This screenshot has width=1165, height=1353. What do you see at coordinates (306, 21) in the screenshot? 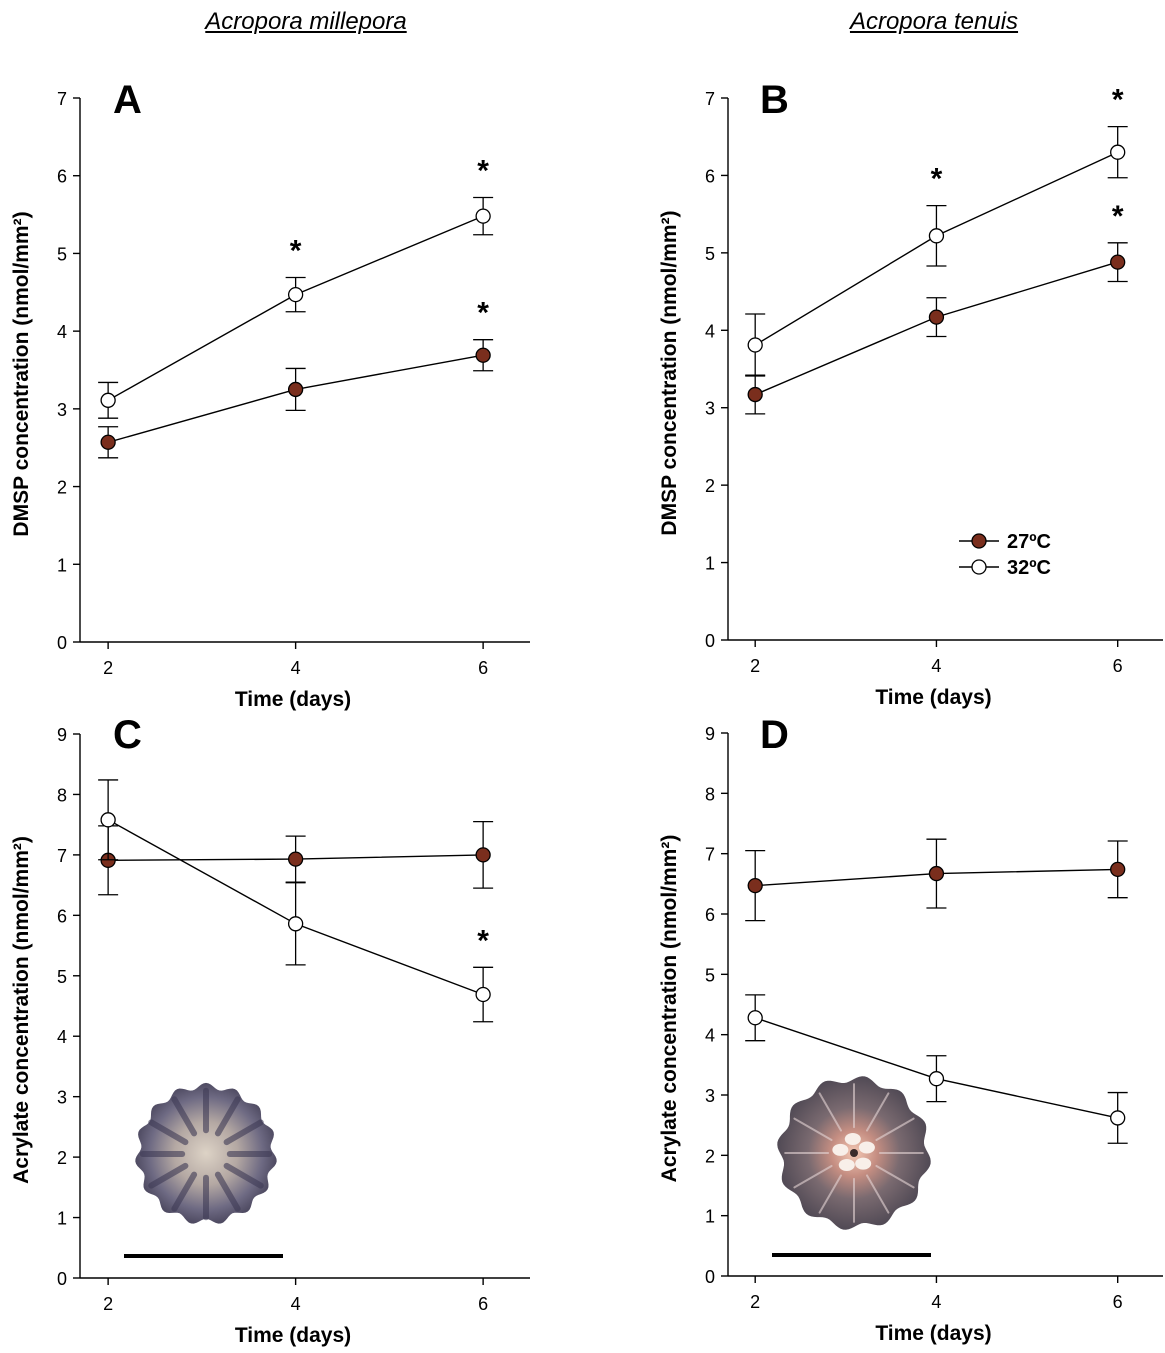
I see `species-title-left: Acropora millepora` at bounding box center [306, 21].